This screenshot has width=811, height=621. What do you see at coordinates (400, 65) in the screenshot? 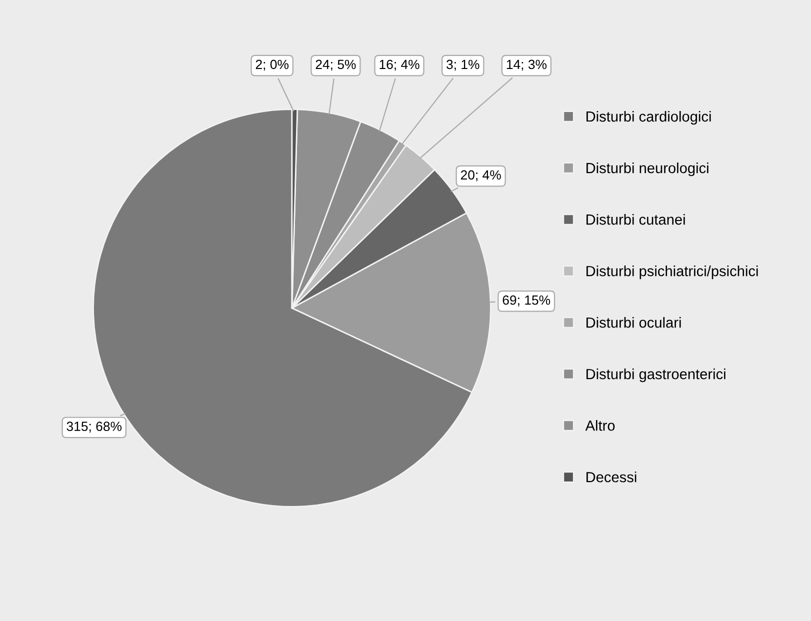
I see `data-label: 16; 4%` at bounding box center [400, 65].